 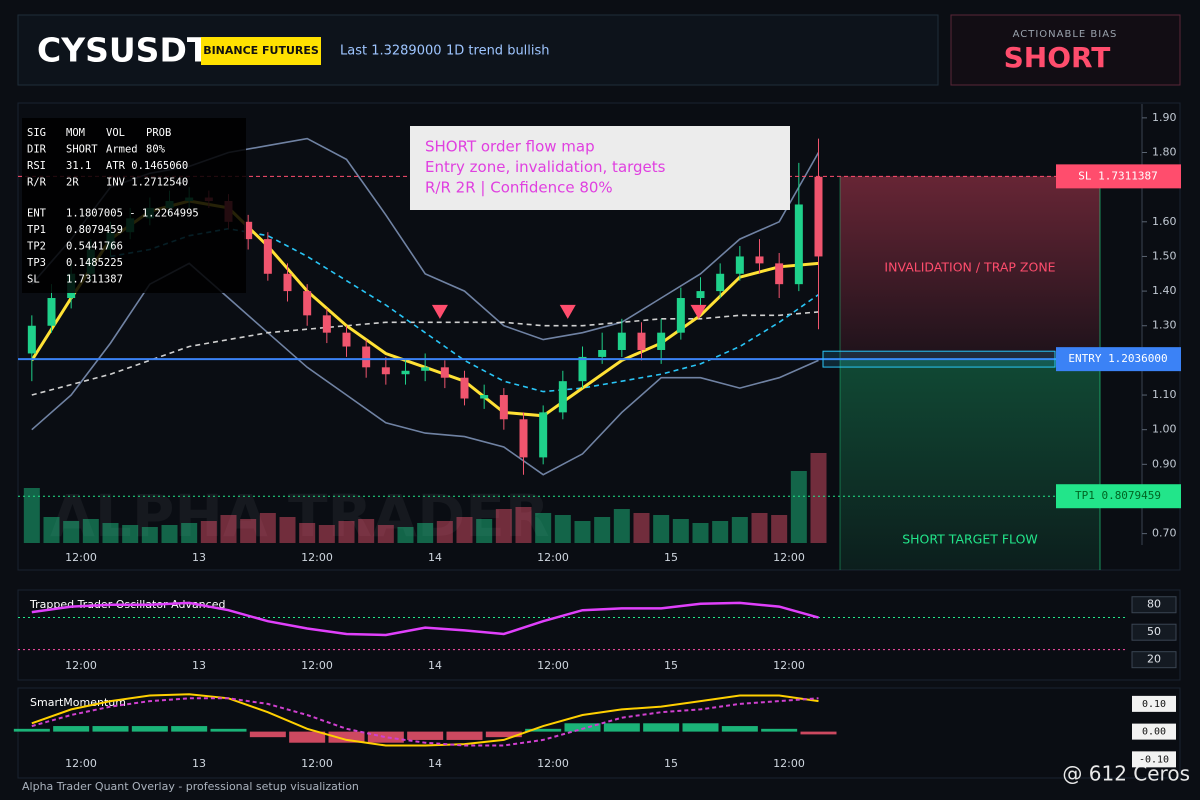 I want to click on y-tick-label: 1.30, so click(x=1164, y=325).